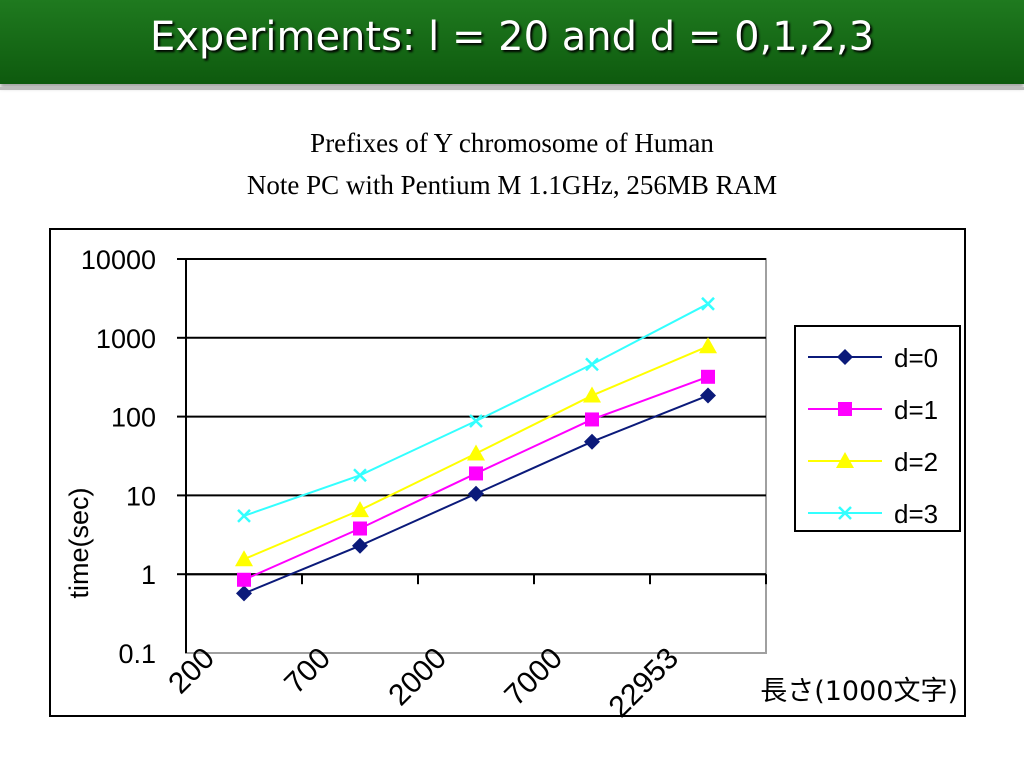 Image resolution: width=1024 pixels, height=768 pixels. What do you see at coordinates (512, 185) in the screenshot?
I see `chart-subtitle-line2: Note PC with Pentium M 1.1GHz, 256MB RAM` at bounding box center [512, 185].